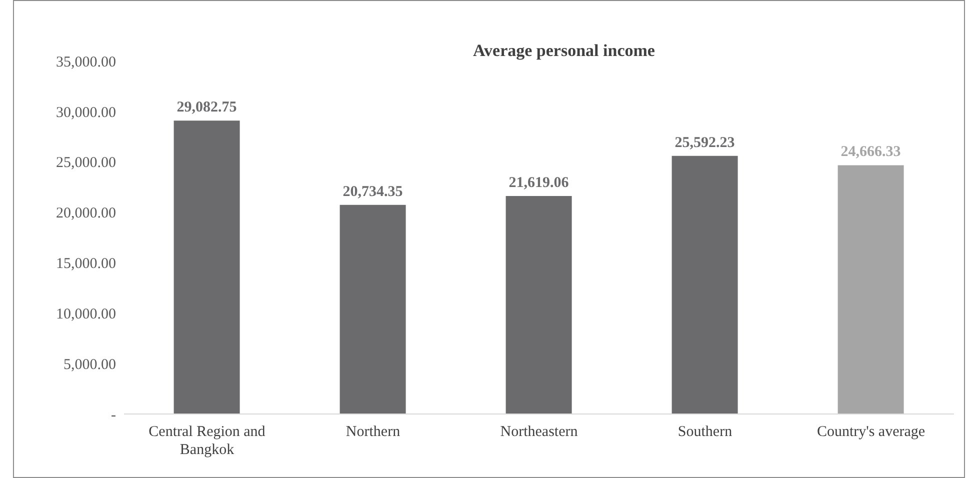 The width and height of the screenshot is (979, 478). What do you see at coordinates (86, 112) in the screenshot?
I see `y-tick-label: 30,000.00` at bounding box center [86, 112].